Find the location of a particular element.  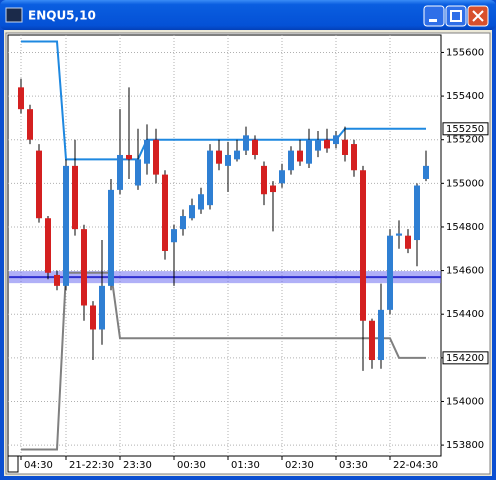

y-tick-label: 154400 is located at coordinates (465, 314).